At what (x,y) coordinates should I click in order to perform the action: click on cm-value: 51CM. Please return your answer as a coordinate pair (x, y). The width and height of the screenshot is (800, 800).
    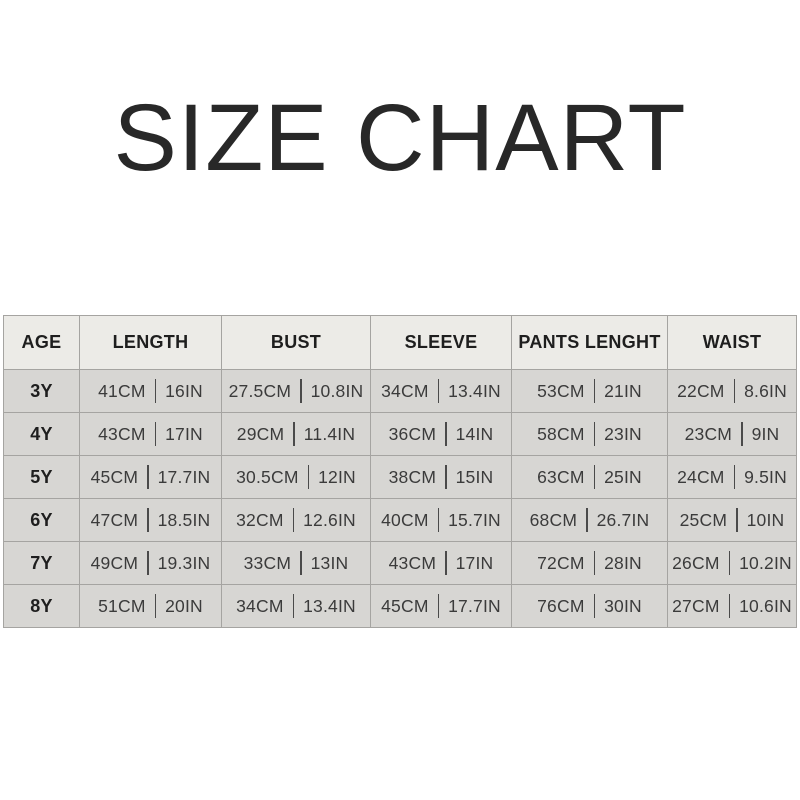
    Looking at the image, I should click on (122, 605).